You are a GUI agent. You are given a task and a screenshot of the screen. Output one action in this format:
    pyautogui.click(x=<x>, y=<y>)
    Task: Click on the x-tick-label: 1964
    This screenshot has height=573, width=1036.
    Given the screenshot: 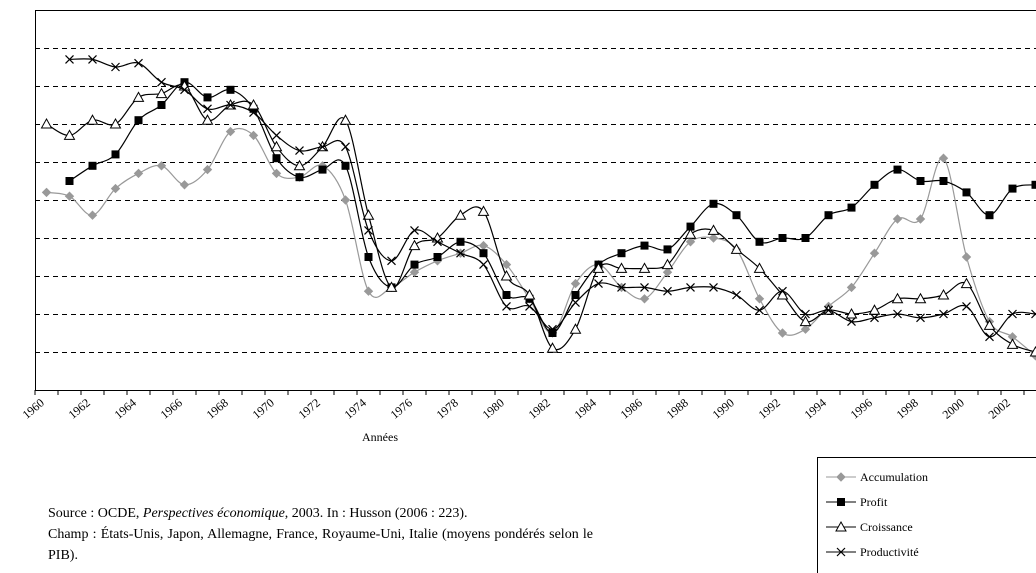 What is the action you would take?
    pyautogui.click(x=125, y=409)
    